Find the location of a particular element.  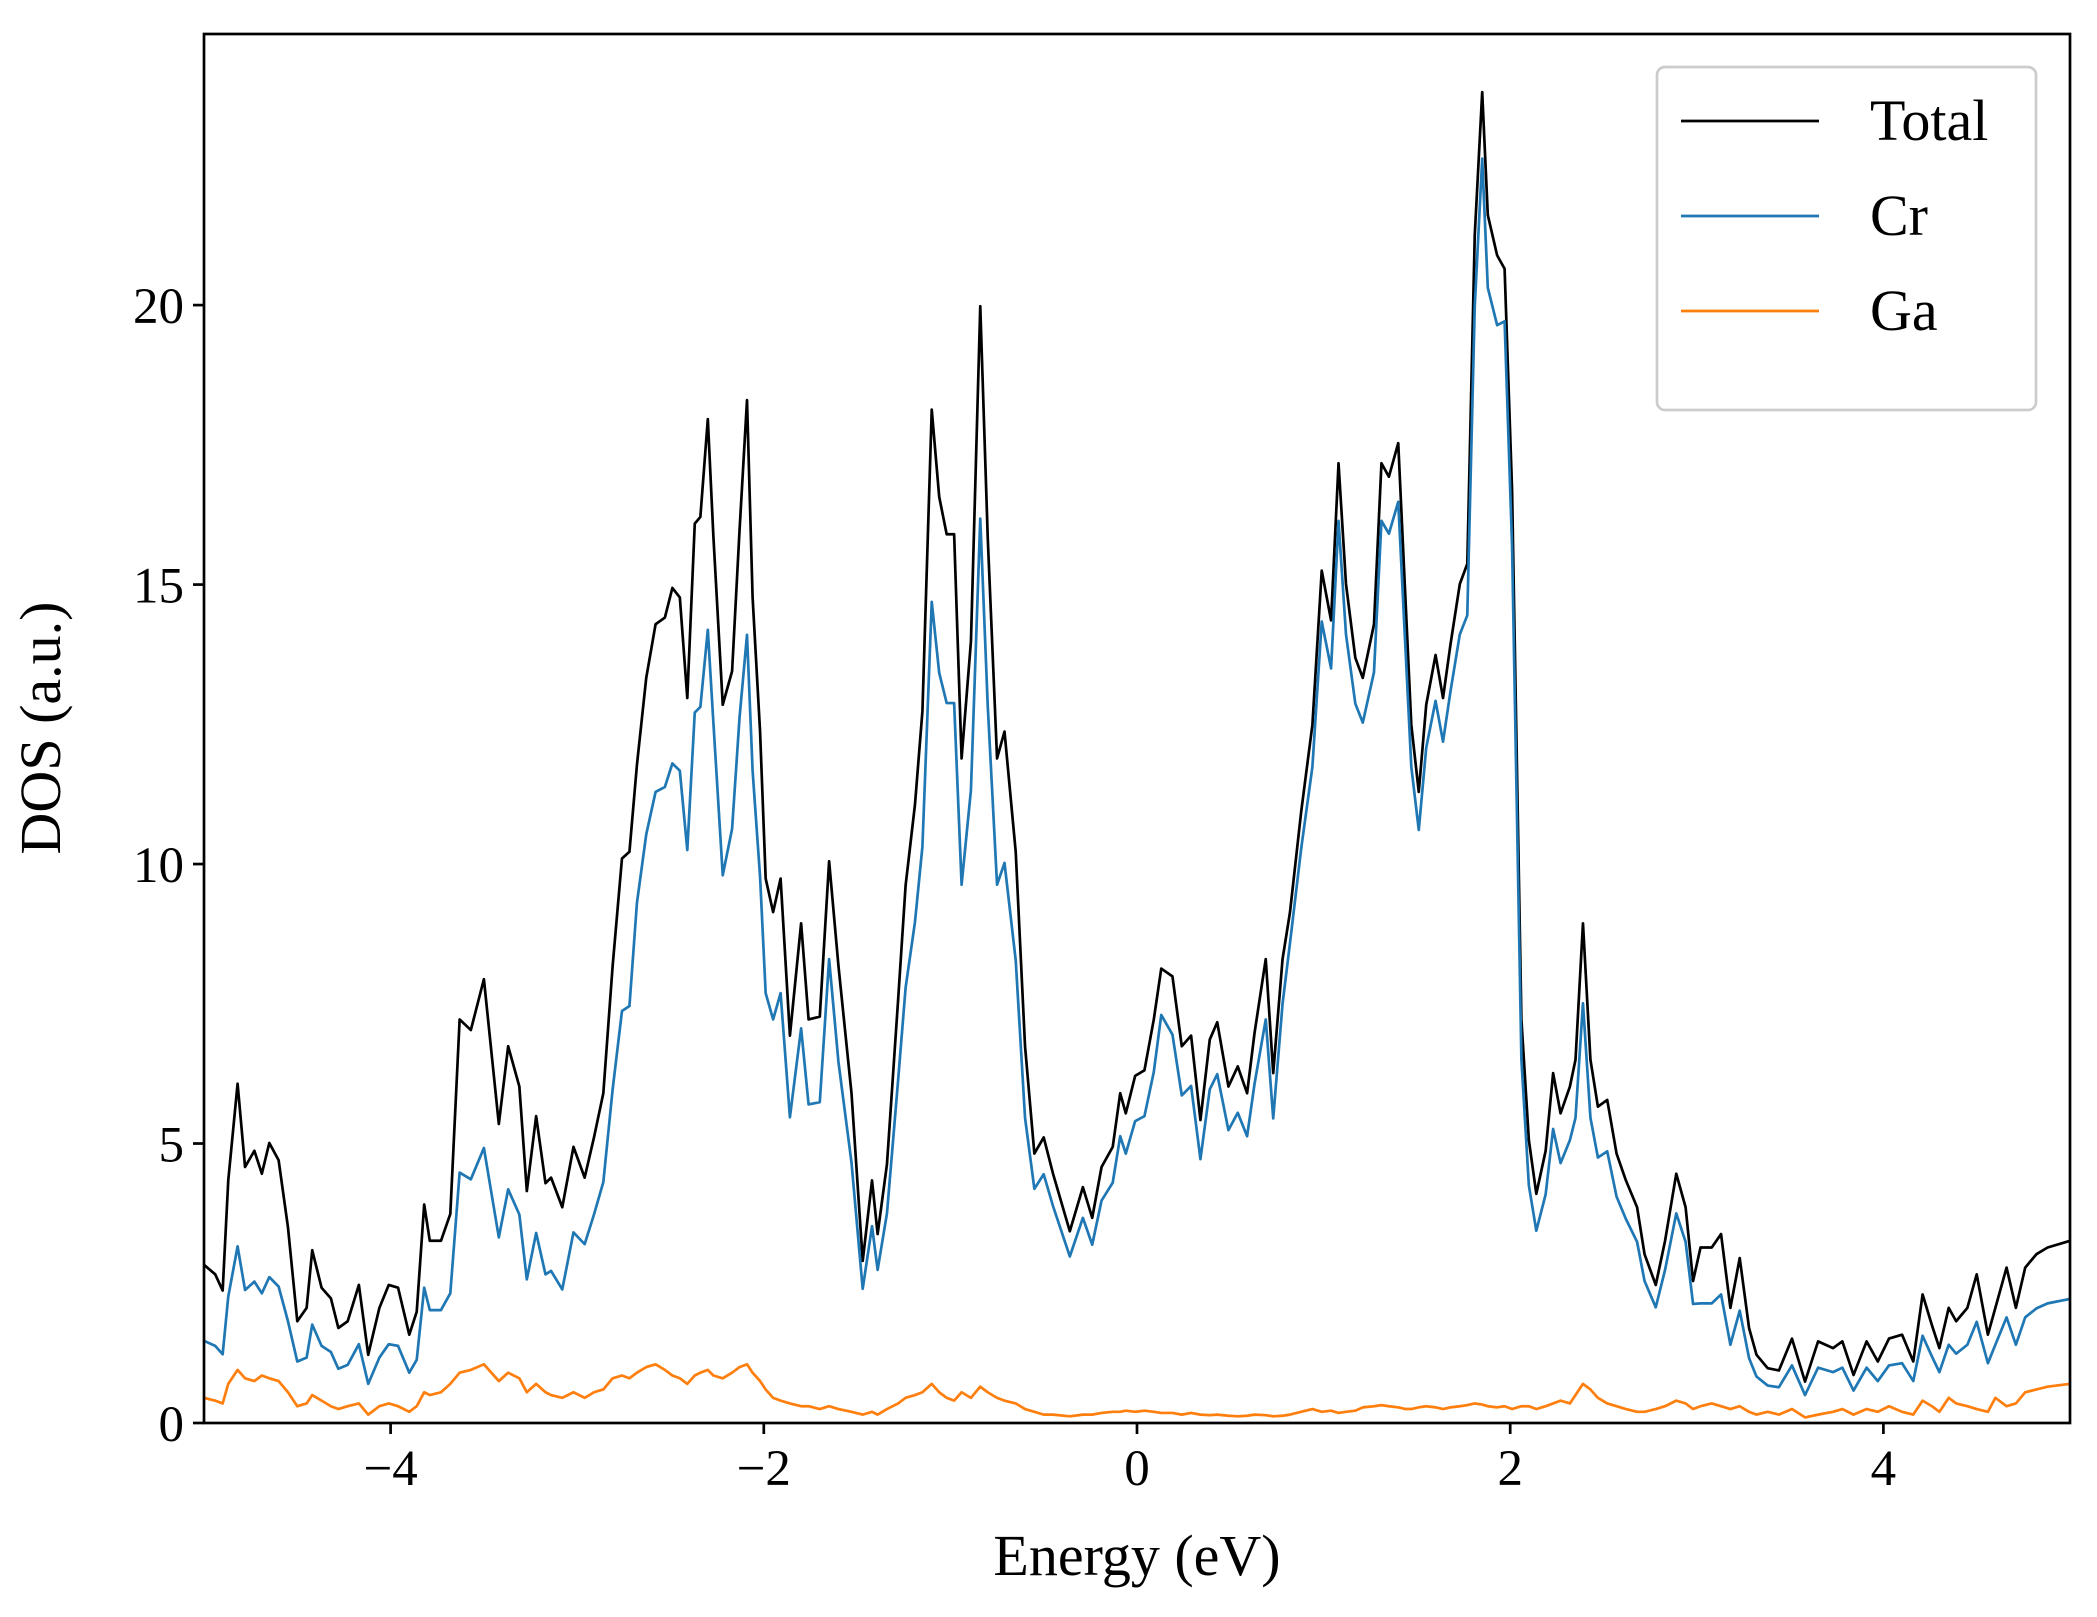

y-tick-label: 15 is located at coordinates (158, 587).